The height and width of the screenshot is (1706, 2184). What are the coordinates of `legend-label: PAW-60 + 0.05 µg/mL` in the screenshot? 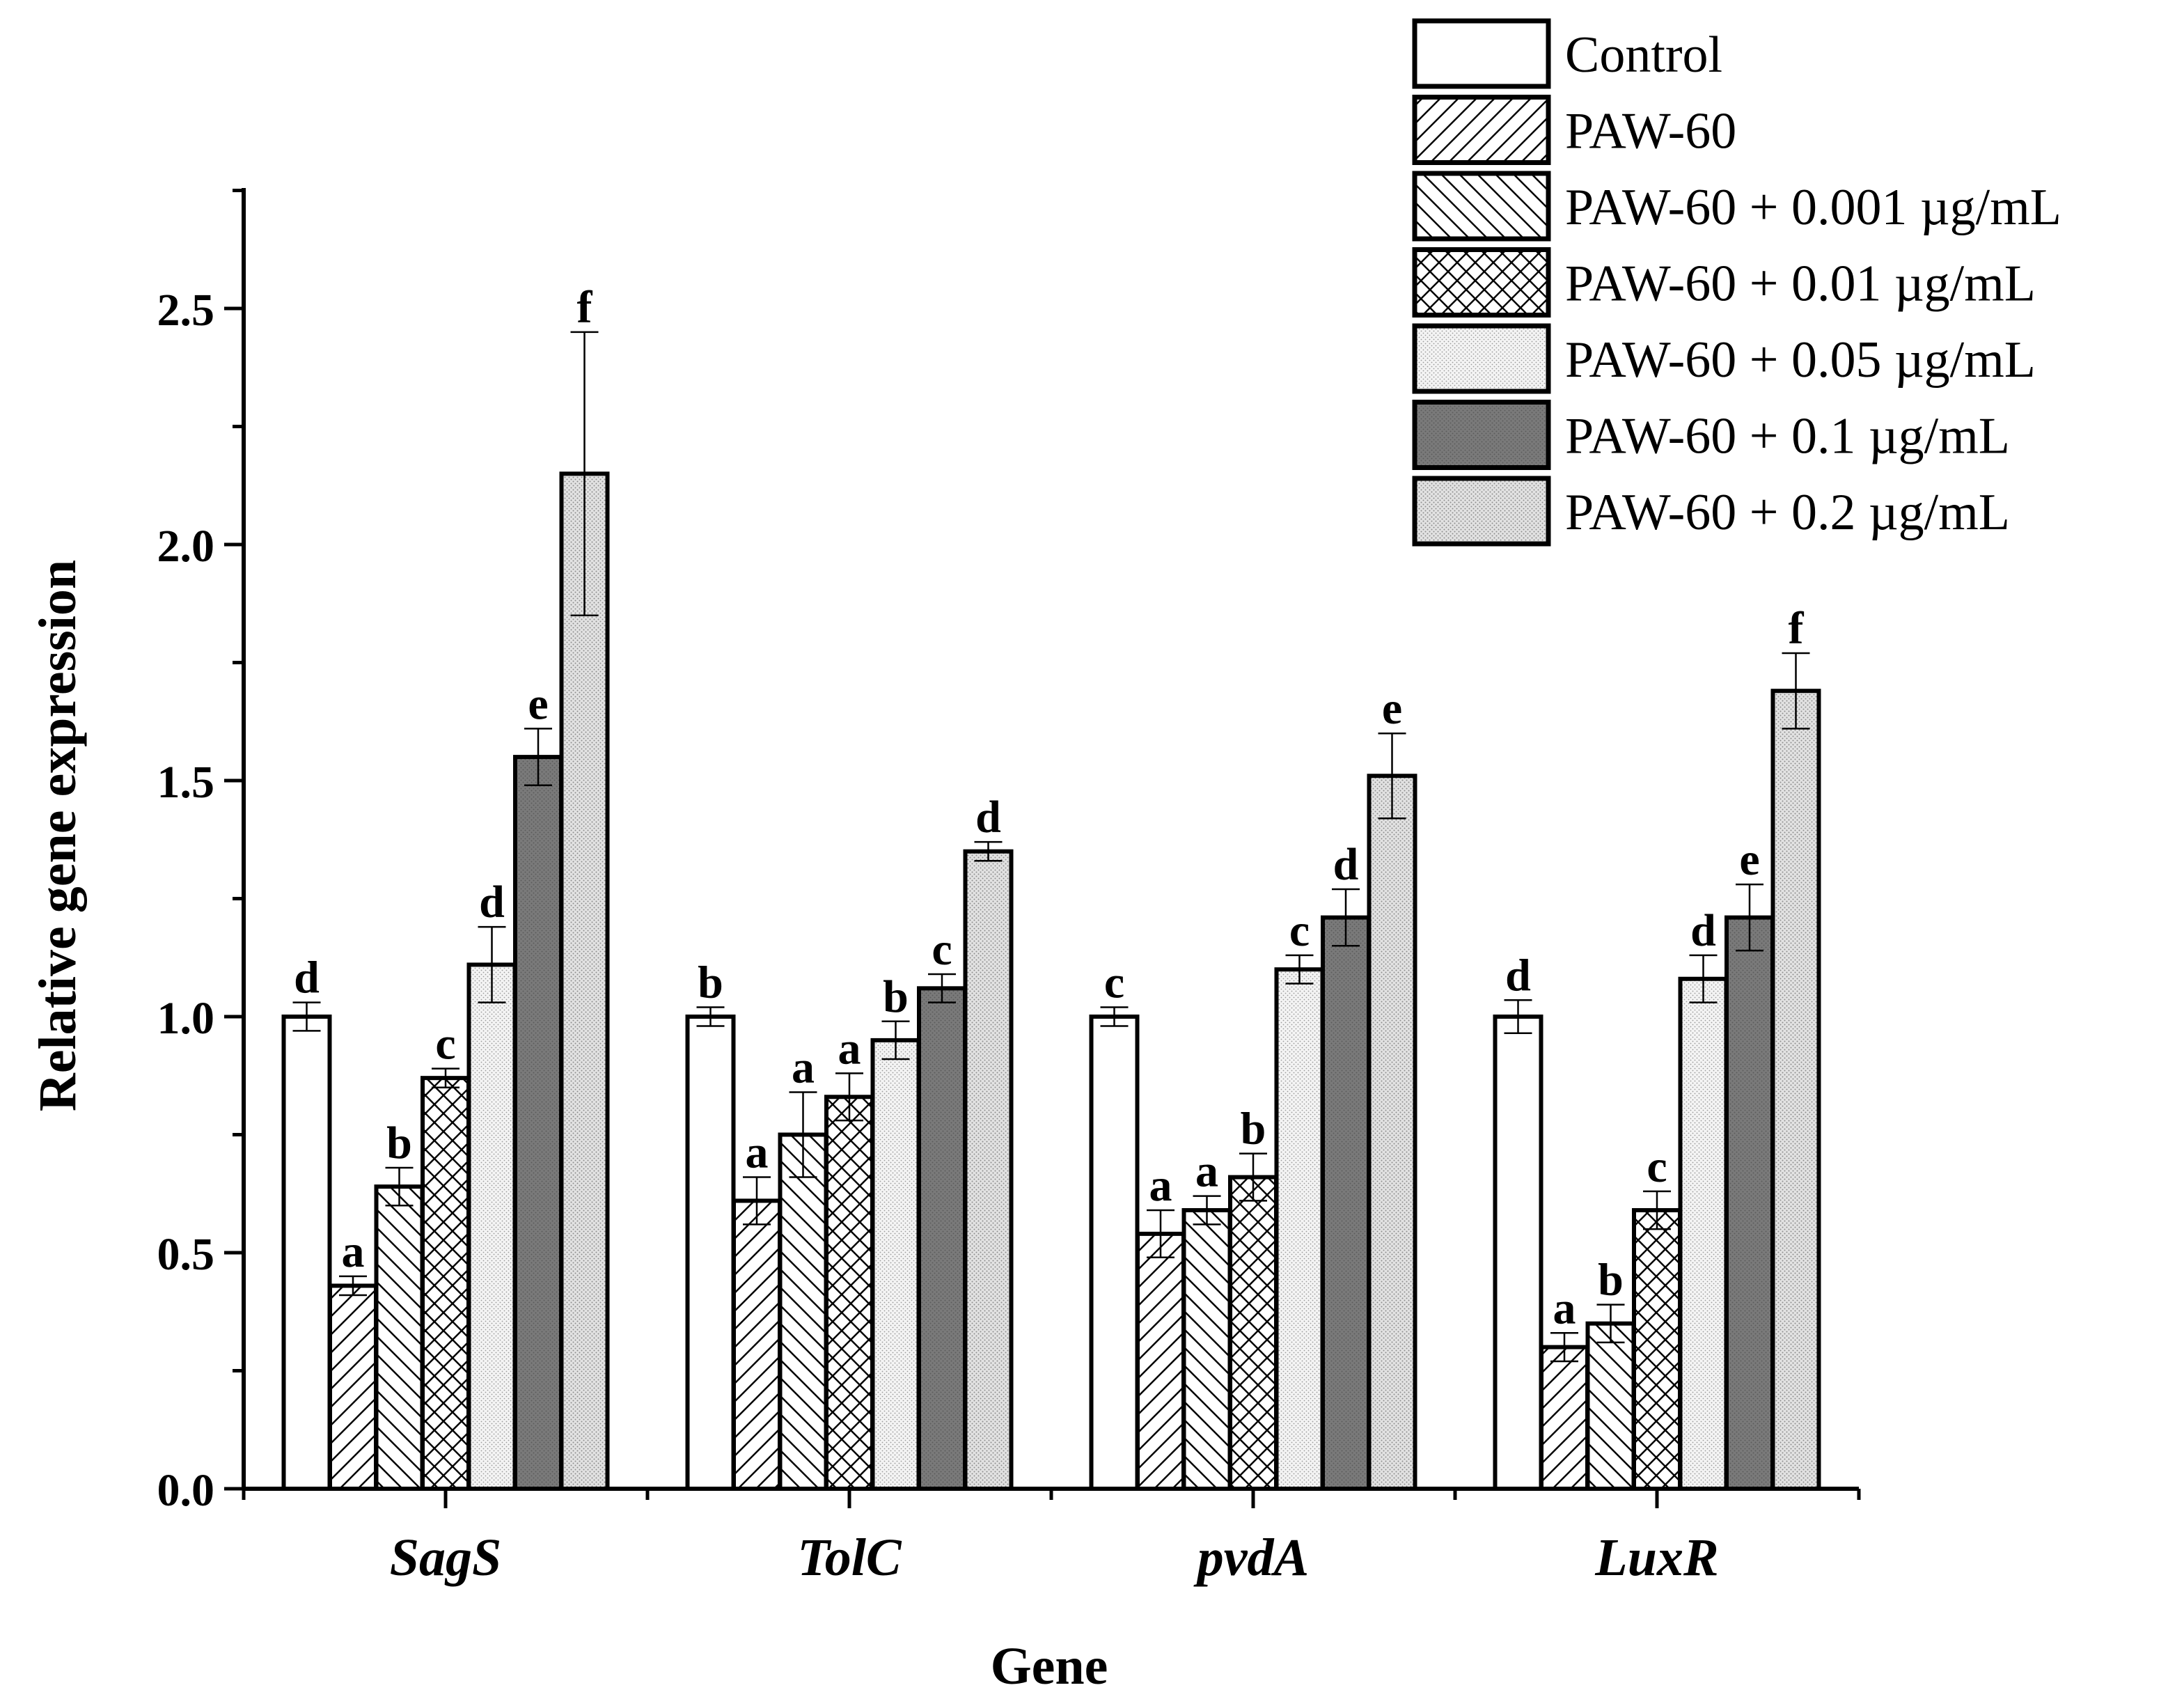 It's located at (1800, 360).